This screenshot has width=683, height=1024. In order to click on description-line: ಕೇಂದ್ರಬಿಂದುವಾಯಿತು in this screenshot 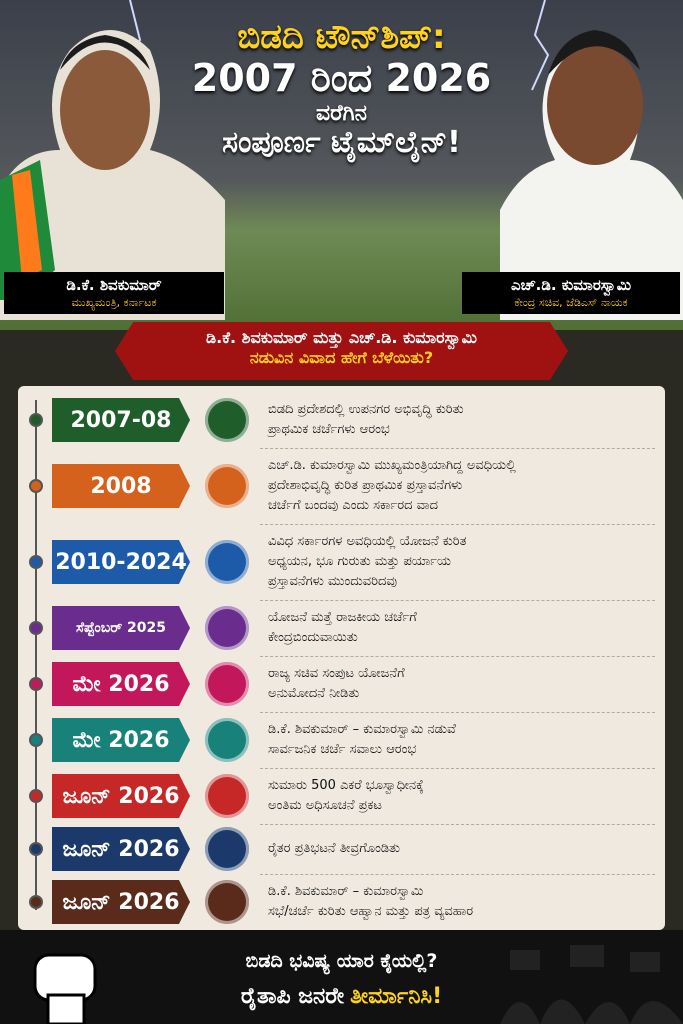, I will do `click(313, 637)`.